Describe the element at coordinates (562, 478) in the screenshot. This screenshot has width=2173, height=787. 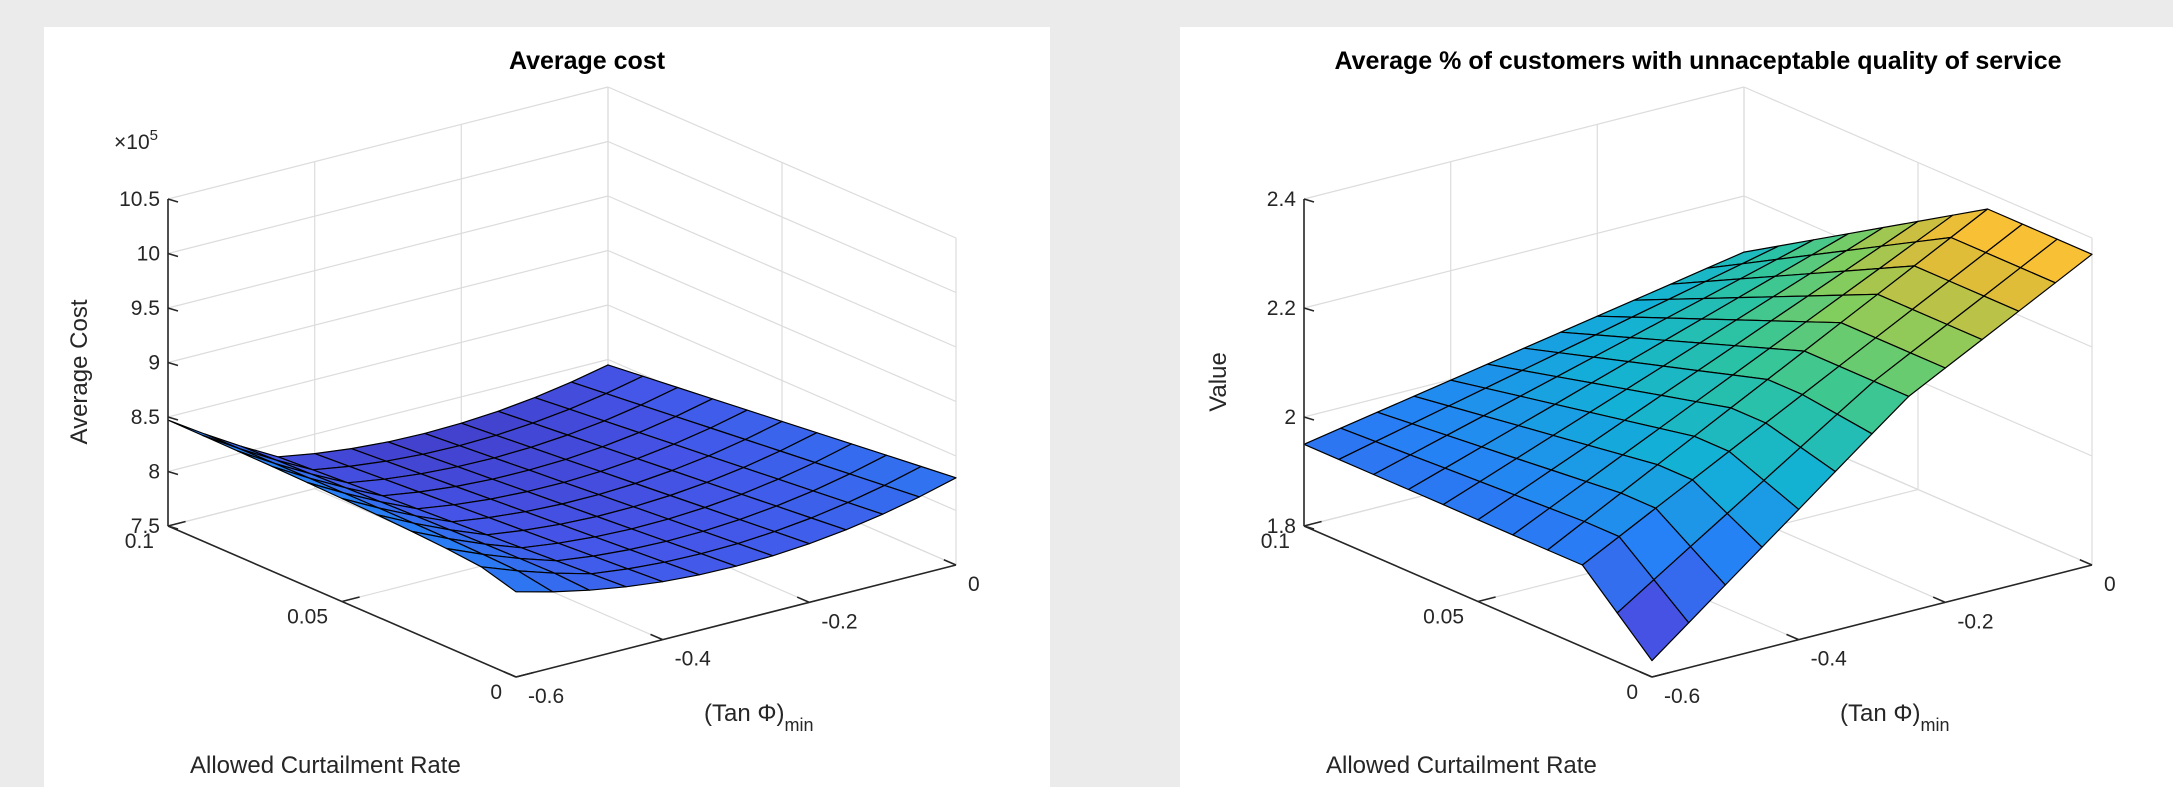
I see `surface` at that location.